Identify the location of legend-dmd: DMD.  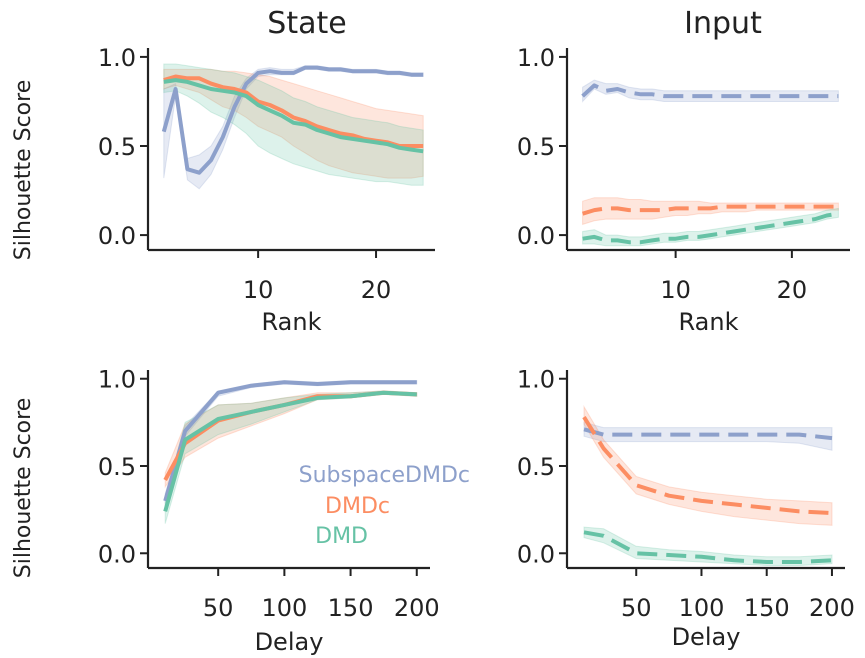
(341, 536).